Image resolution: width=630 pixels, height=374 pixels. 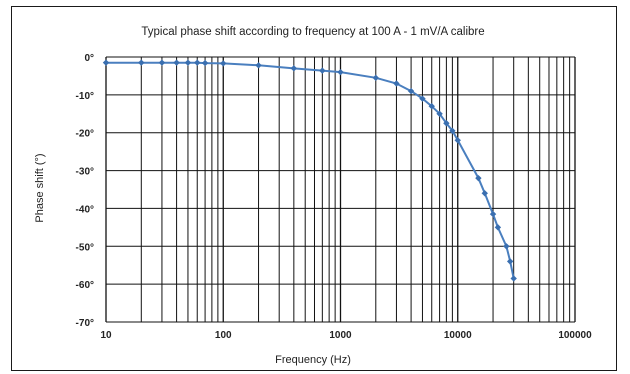 What do you see at coordinates (313, 360) in the screenshot?
I see `x-axis-label: Frequency (Hz)` at bounding box center [313, 360].